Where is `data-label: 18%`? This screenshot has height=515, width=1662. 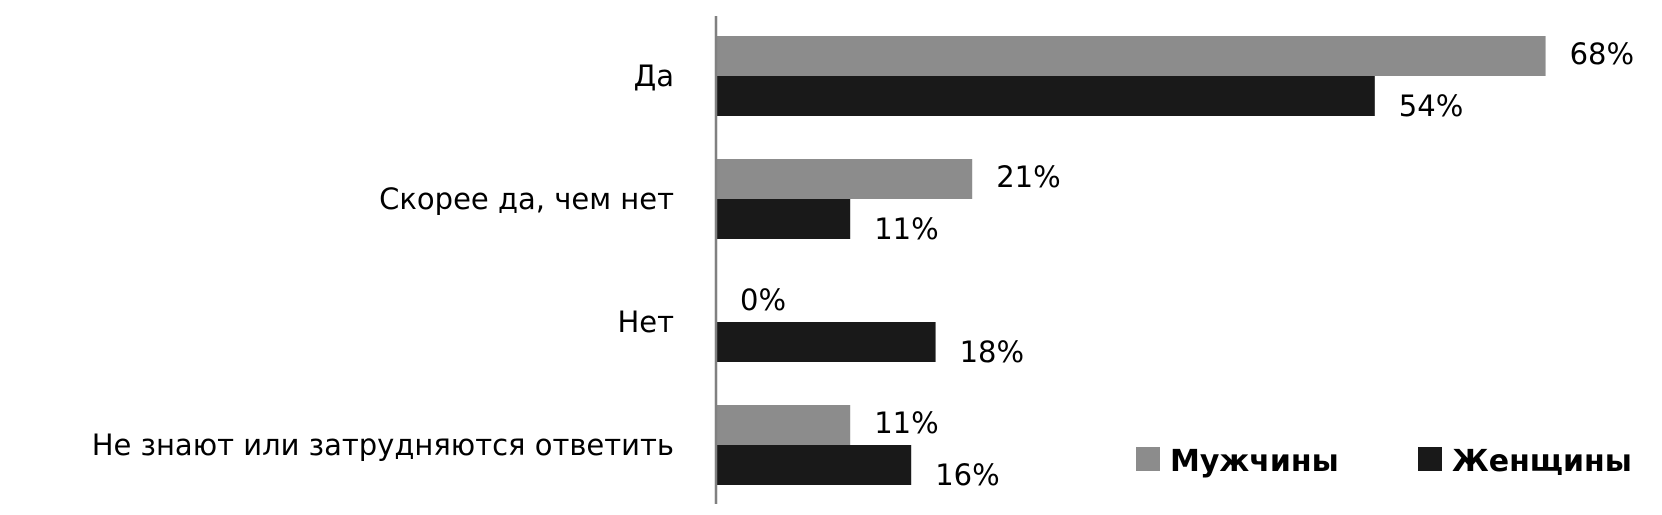 data-label: 18% is located at coordinates (992, 352).